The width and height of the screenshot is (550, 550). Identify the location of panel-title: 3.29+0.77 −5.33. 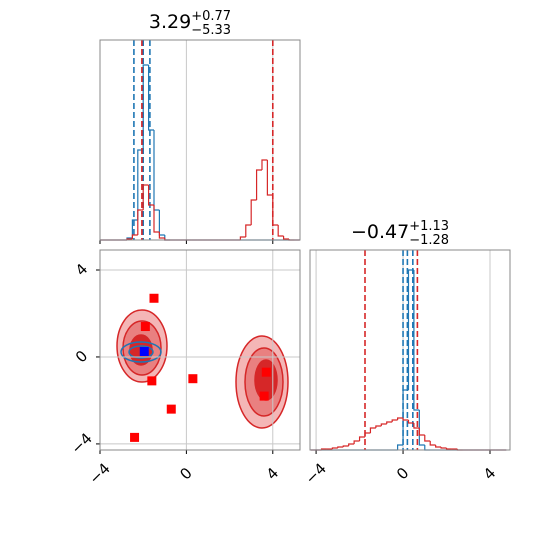
(190, 23).